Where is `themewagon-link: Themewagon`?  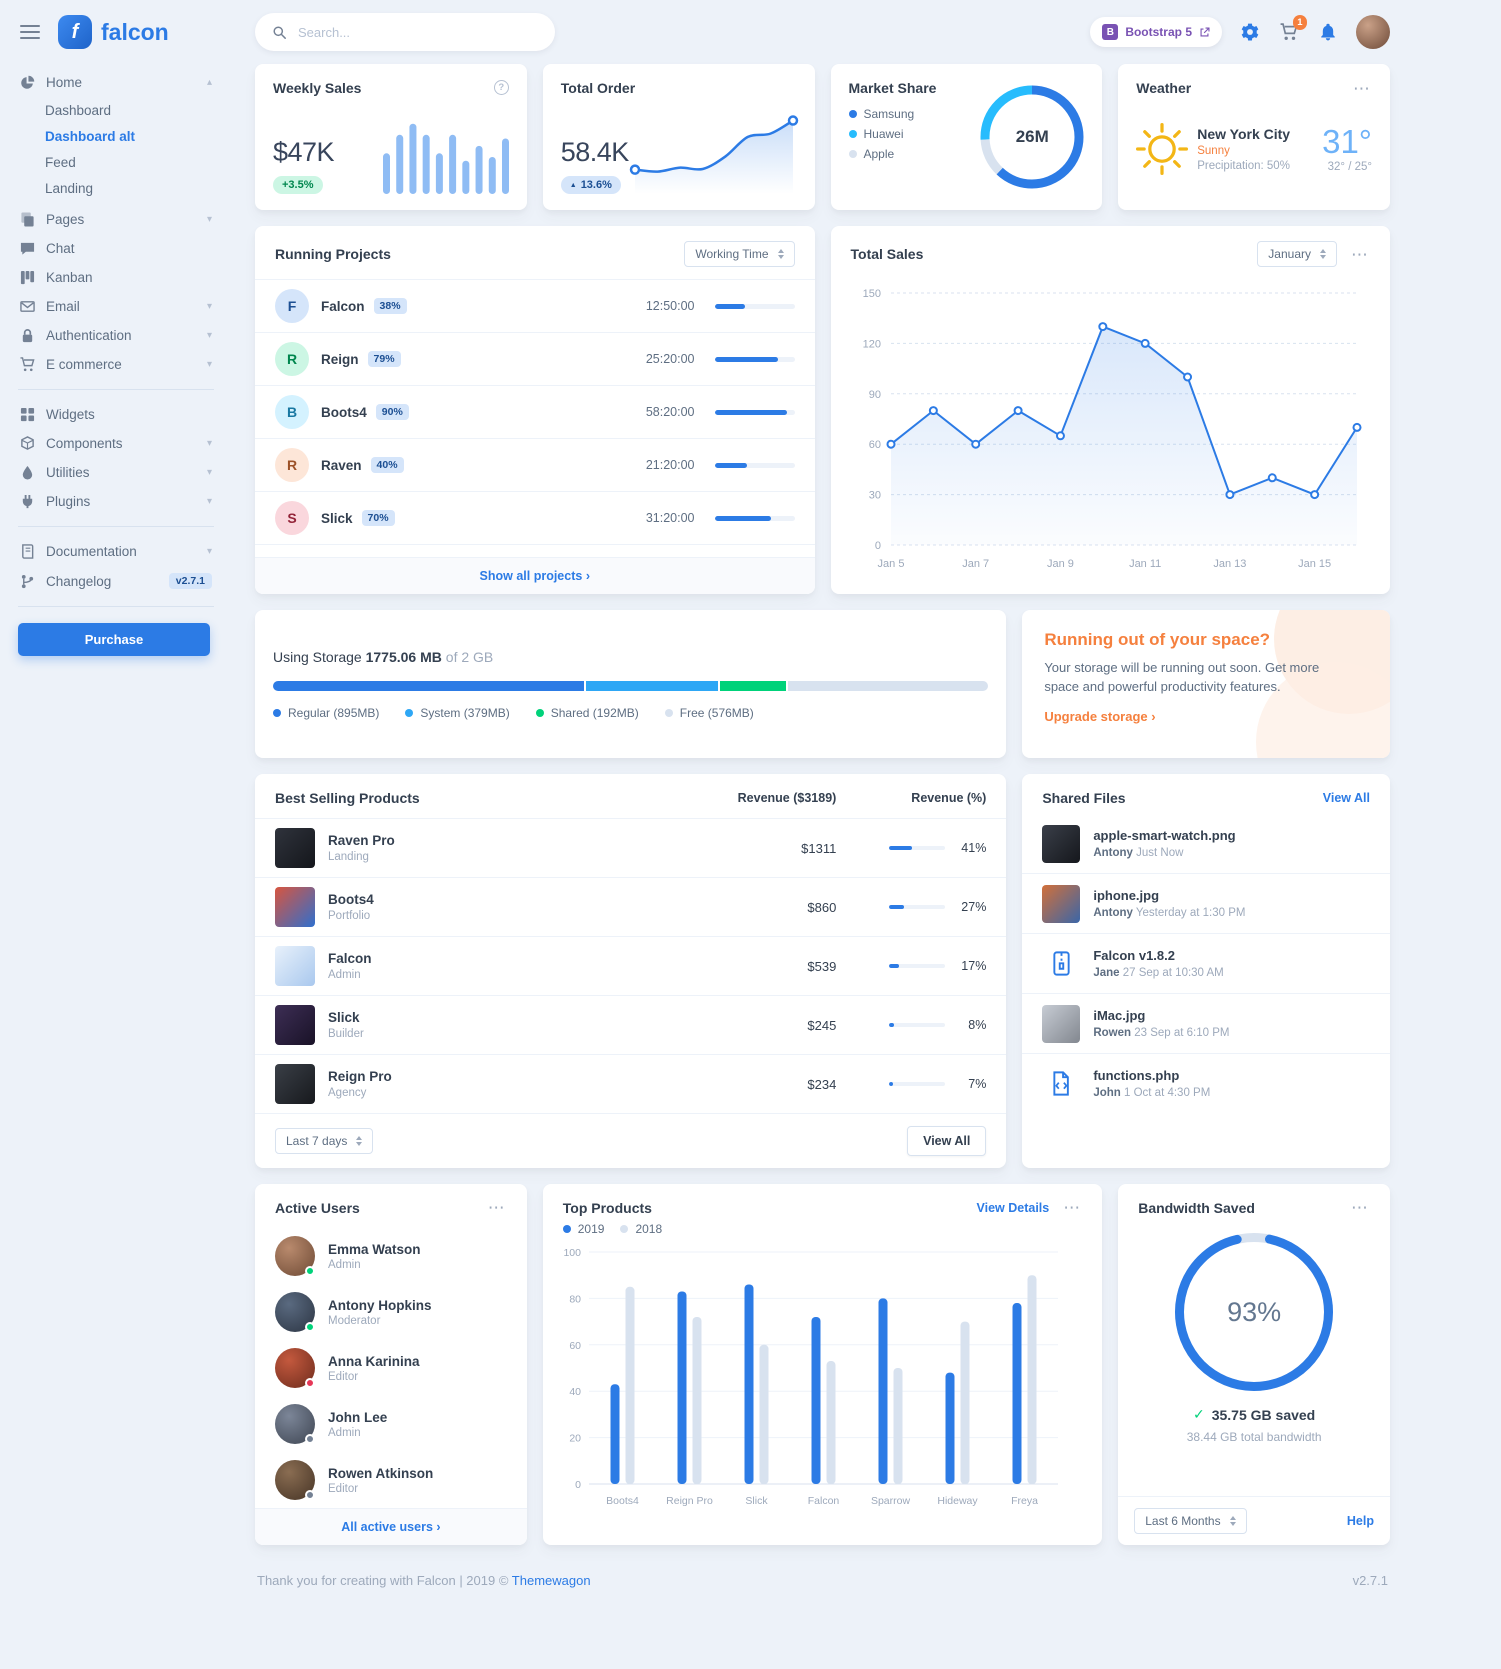
themewagon-link: Themewagon is located at coordinates (551, 1580).